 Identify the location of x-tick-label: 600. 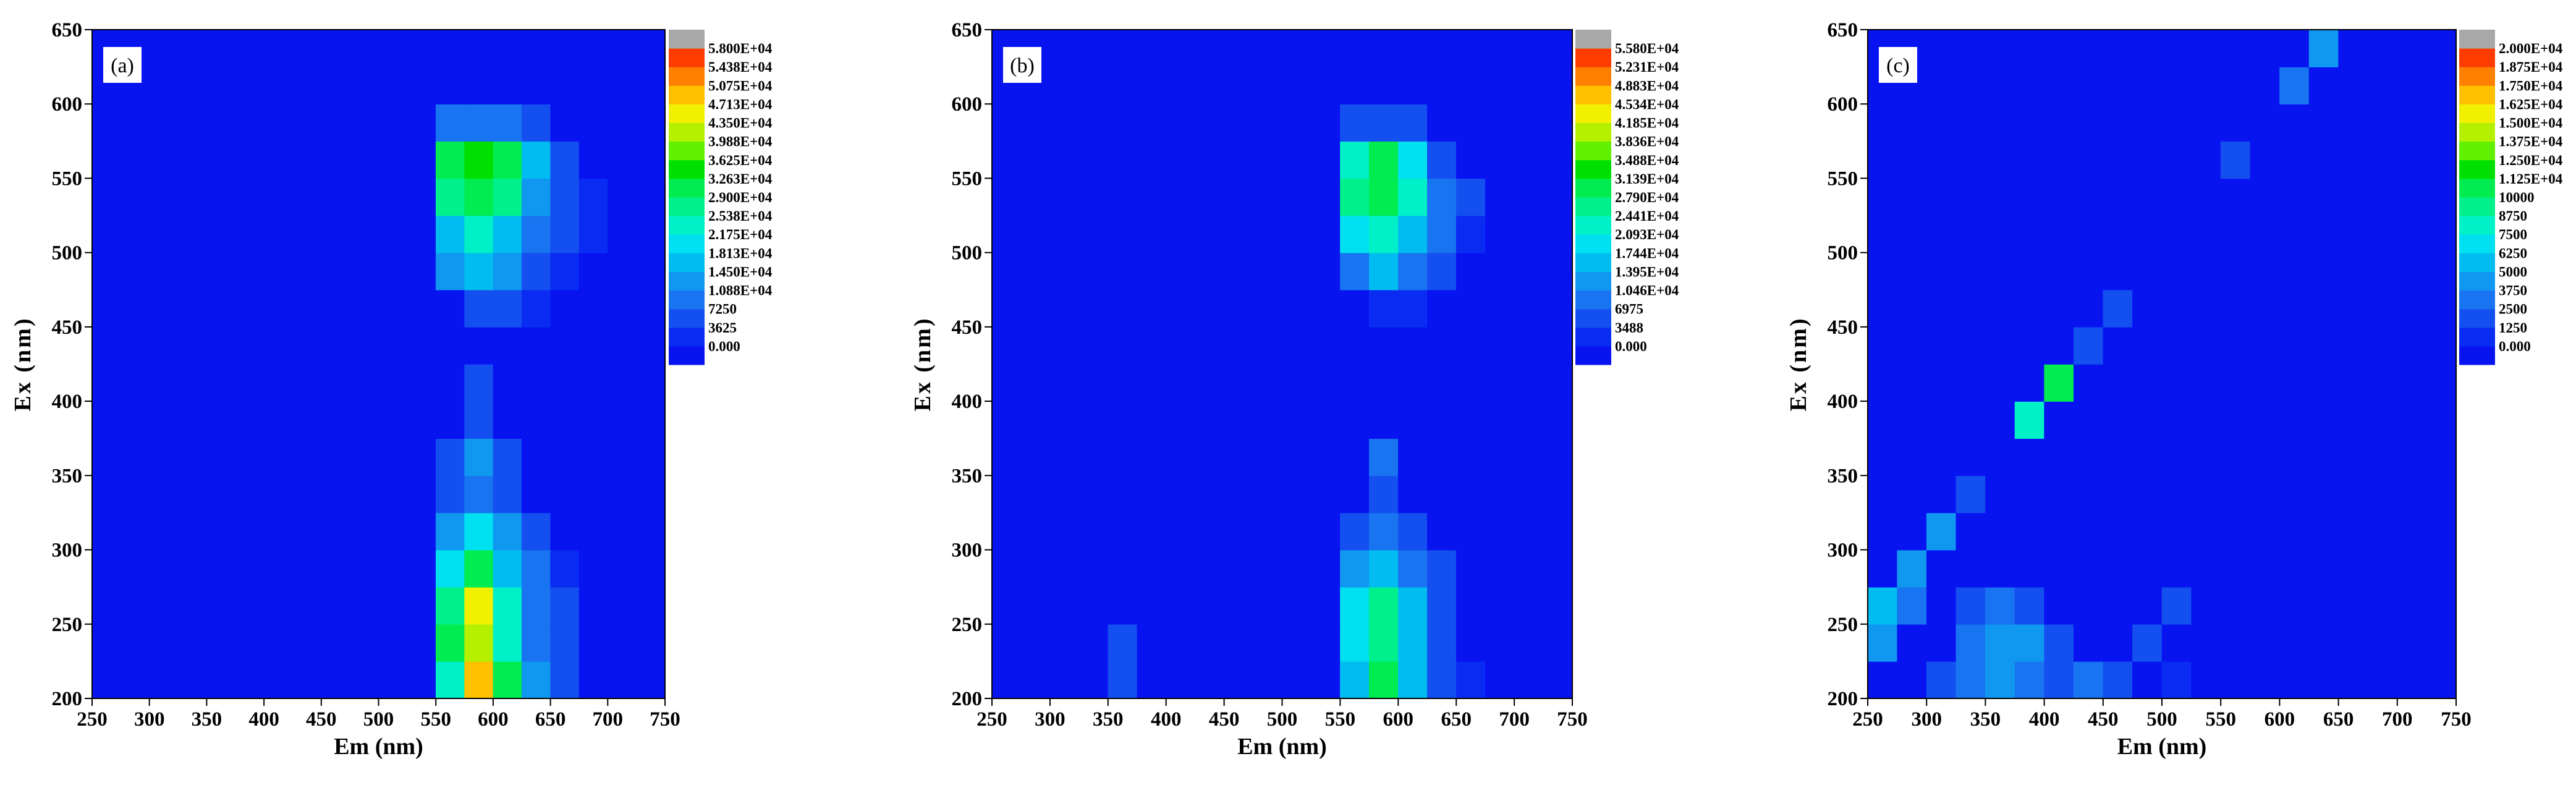
(493, 719).